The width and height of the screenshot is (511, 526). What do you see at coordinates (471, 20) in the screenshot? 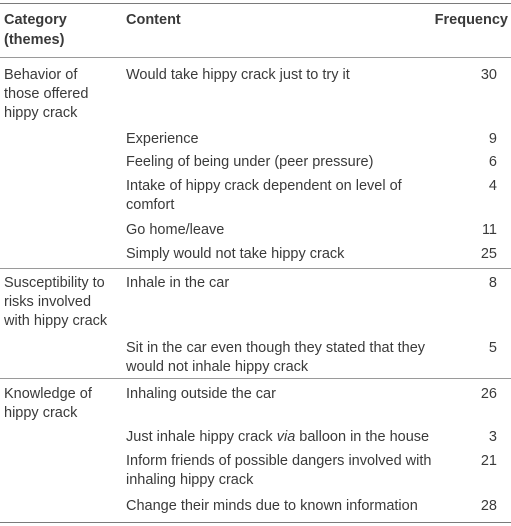
I see `header-frequency: Frequency` at bounding box center [471, 20].